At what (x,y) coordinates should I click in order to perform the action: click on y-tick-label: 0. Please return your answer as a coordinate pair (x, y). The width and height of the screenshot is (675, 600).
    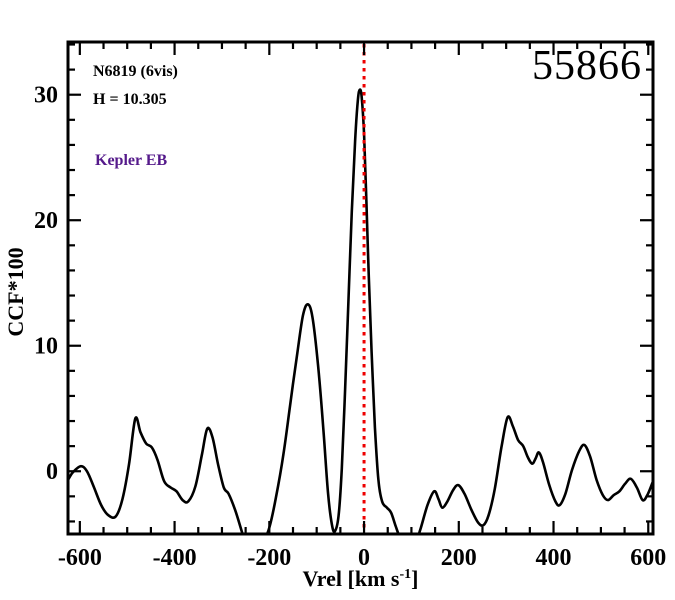
    Looking at the image, I should click on (52, 472).